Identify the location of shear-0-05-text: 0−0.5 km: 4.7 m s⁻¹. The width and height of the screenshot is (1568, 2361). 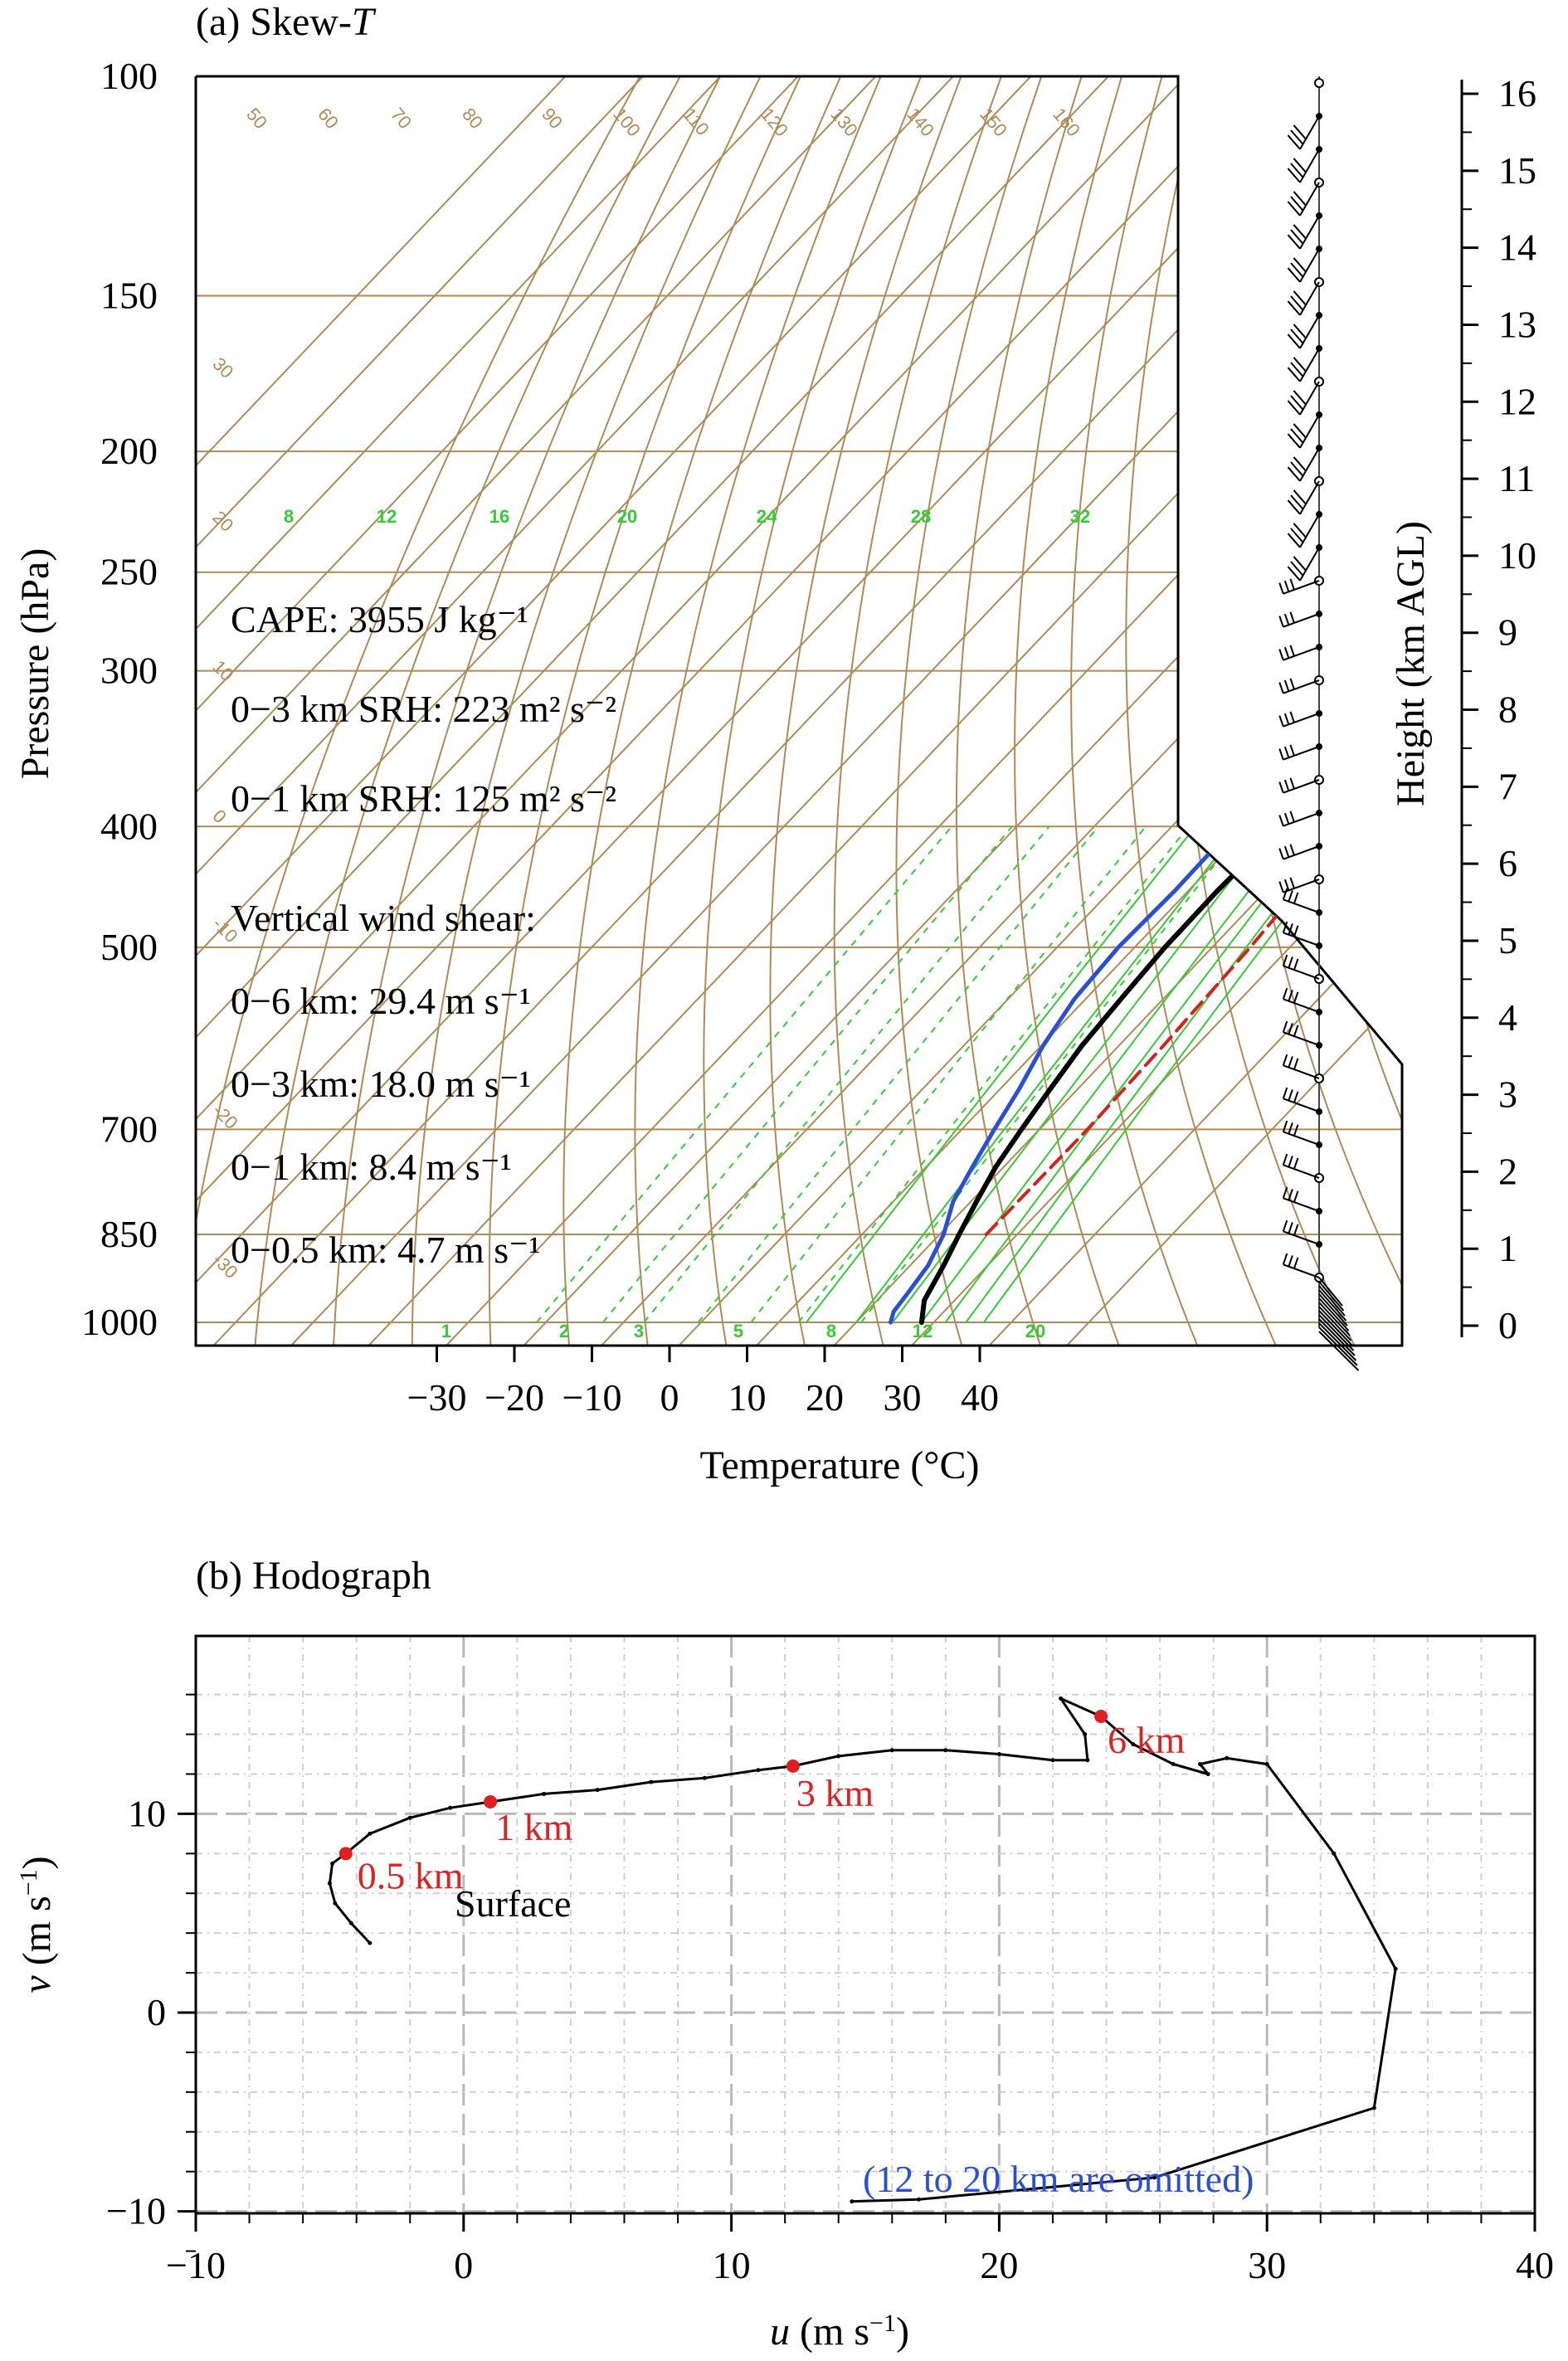
(385, 1250).